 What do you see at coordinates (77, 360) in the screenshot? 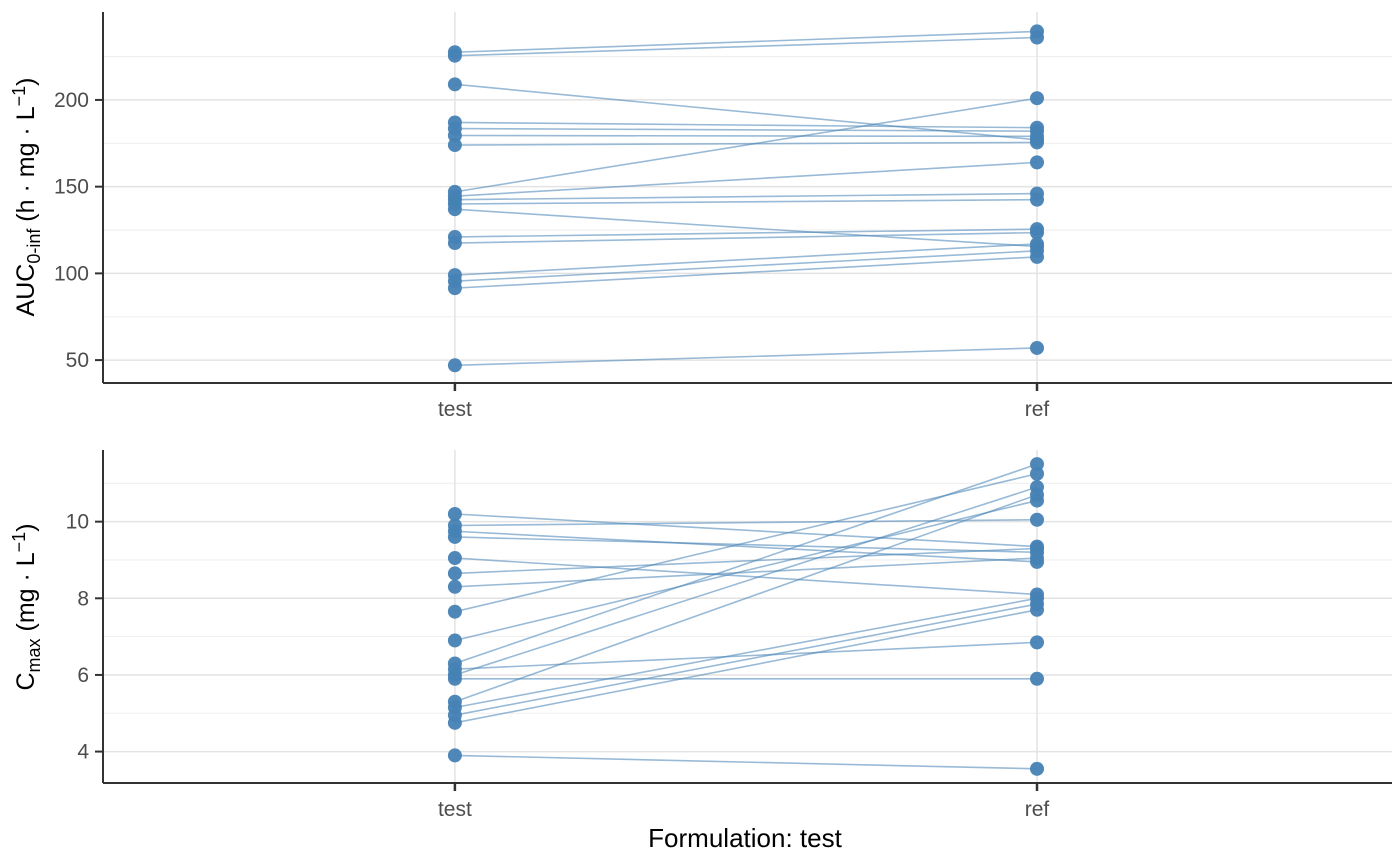
I see `y-tick-label: 50` at bounding box center [77, 360].